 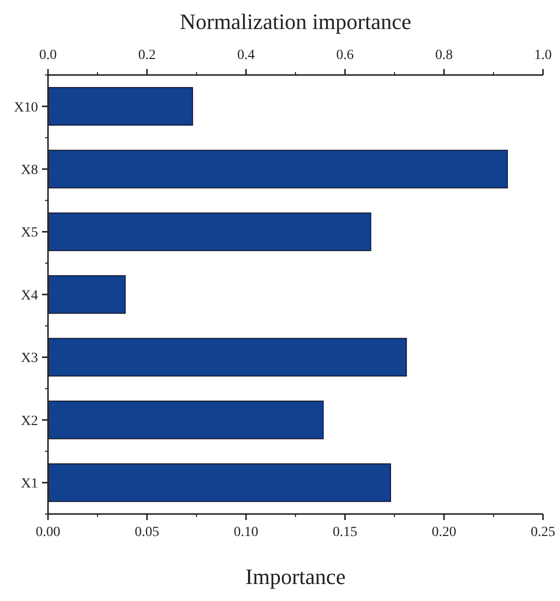 I want to click on x2-axis-title: Normalization importance, so click(x=296, y=21).